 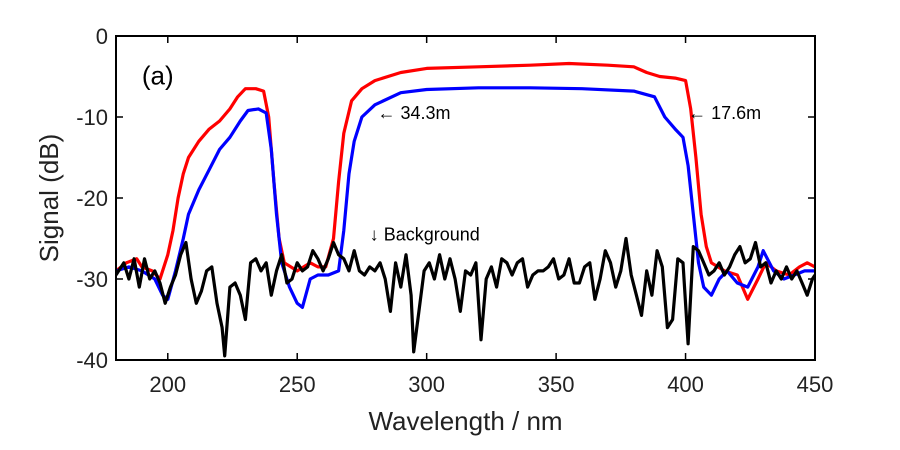 I want to click on x-tick-label: 450, so click(x=815, y=384).